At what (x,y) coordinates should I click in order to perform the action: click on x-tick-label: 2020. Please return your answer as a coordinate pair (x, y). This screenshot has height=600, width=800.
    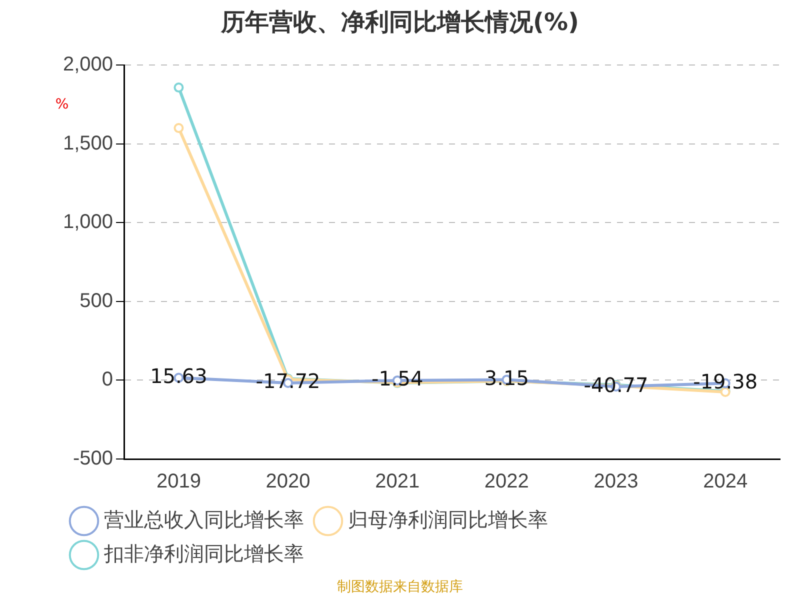
    Looking at the image, I should click on (288, 481).